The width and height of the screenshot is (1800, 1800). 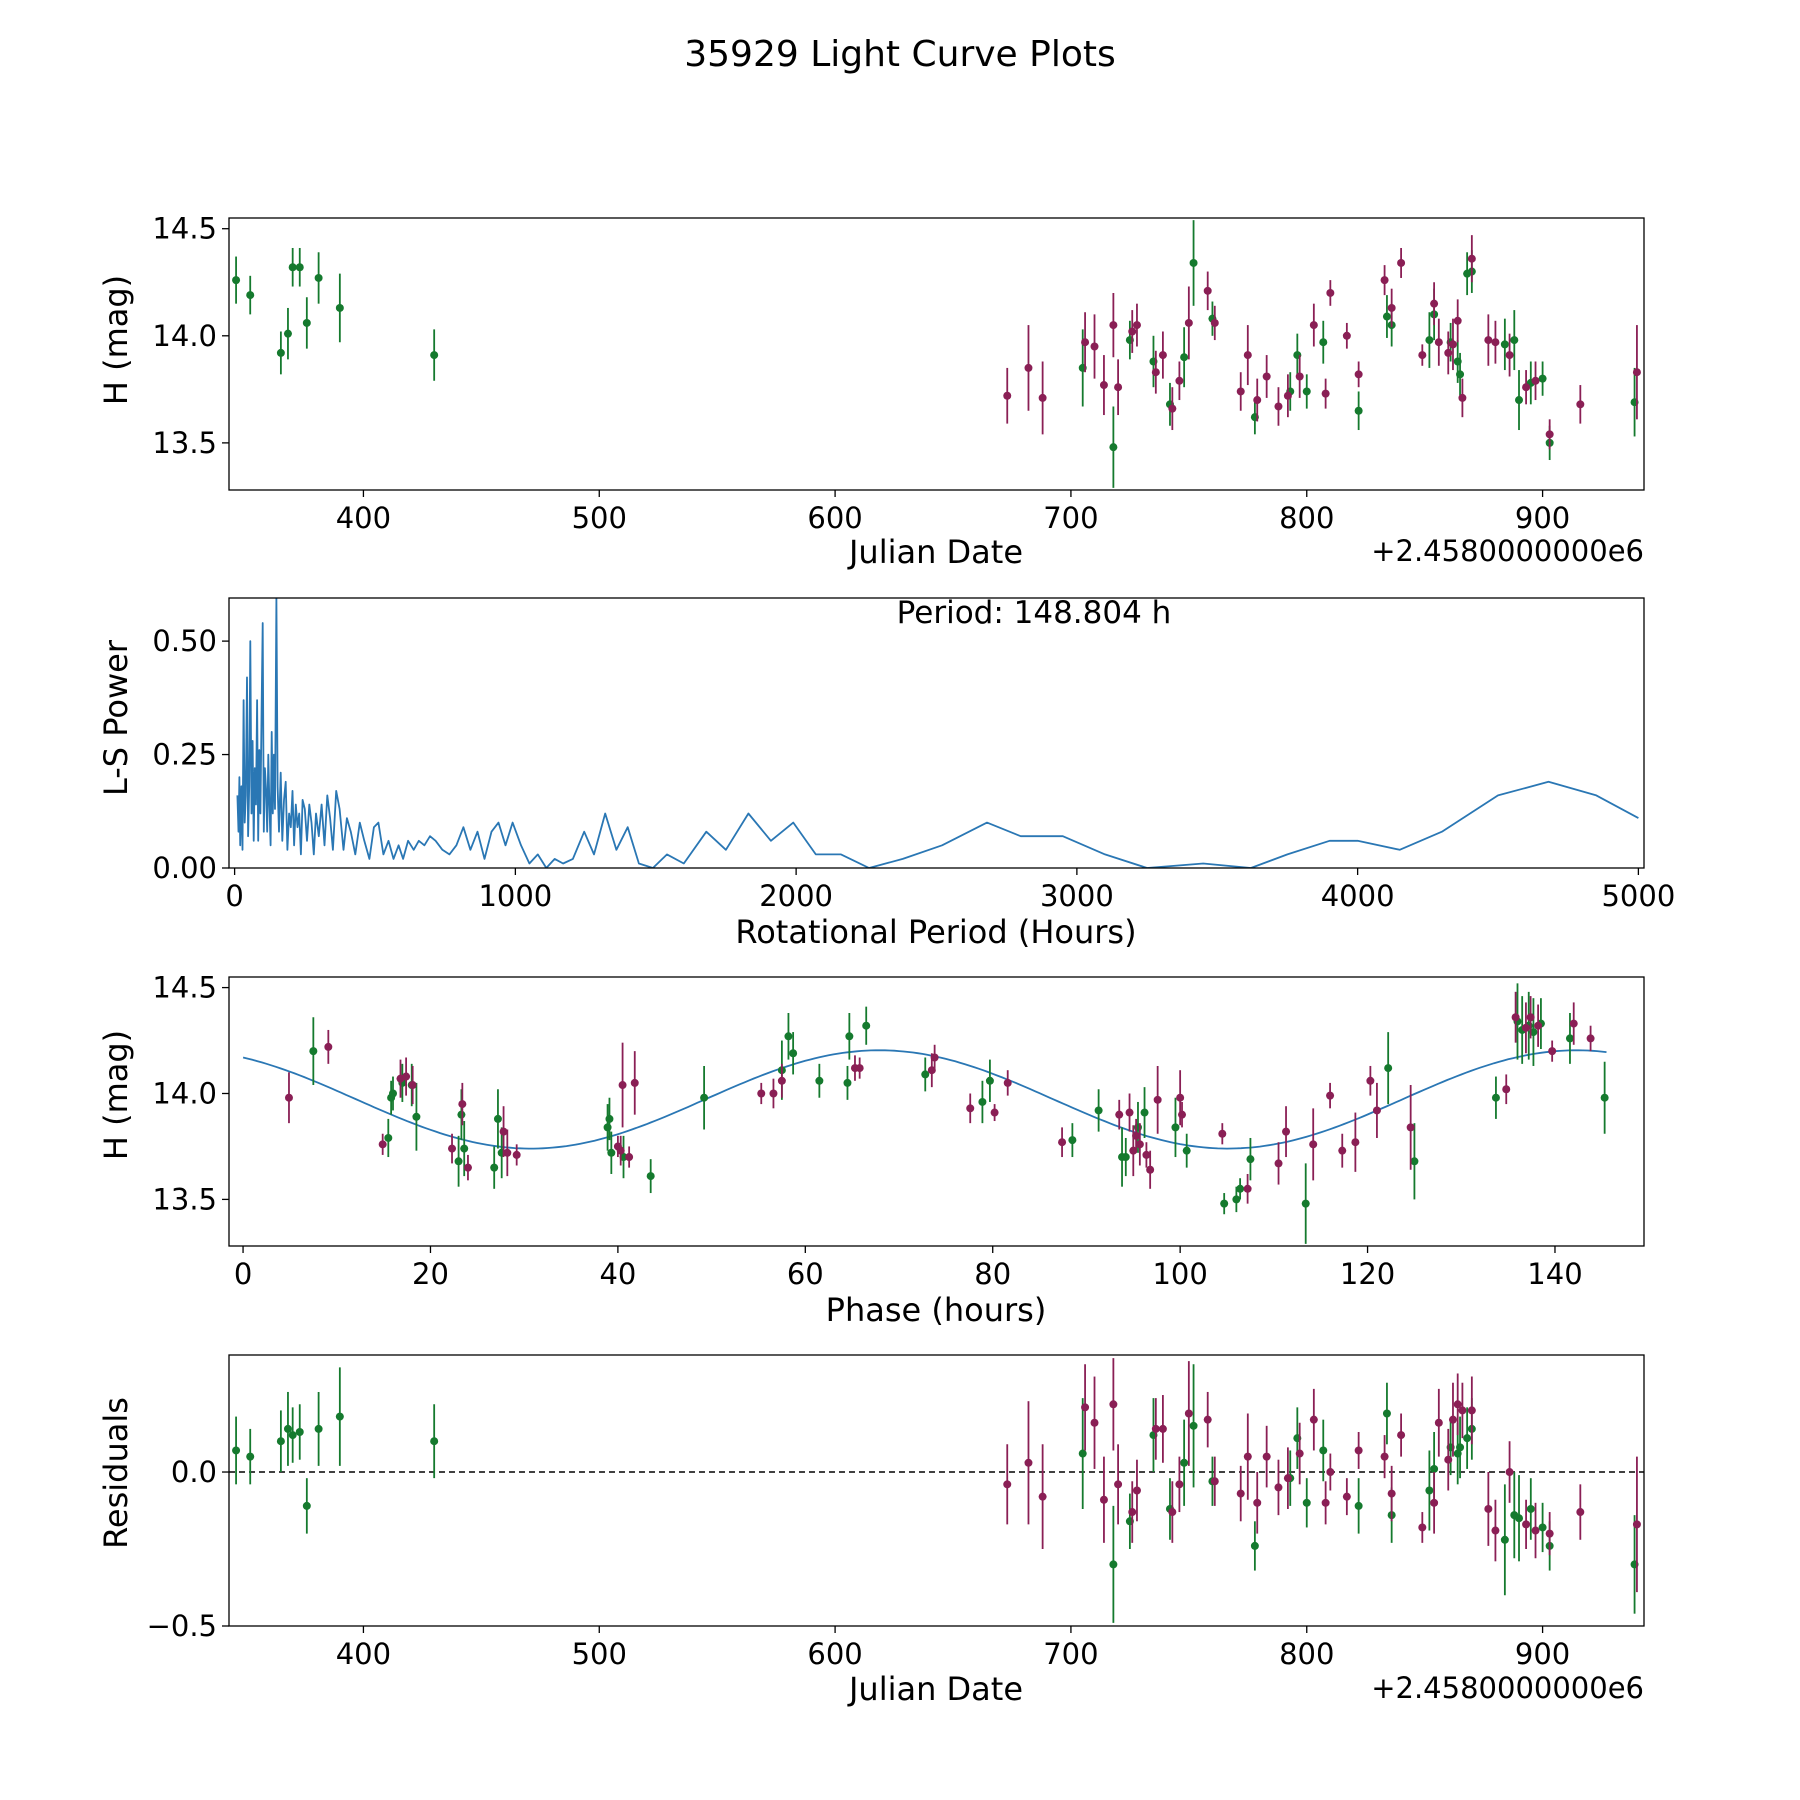 I want to click on y-tick-label: 14.5, so click(x=184, y=988).